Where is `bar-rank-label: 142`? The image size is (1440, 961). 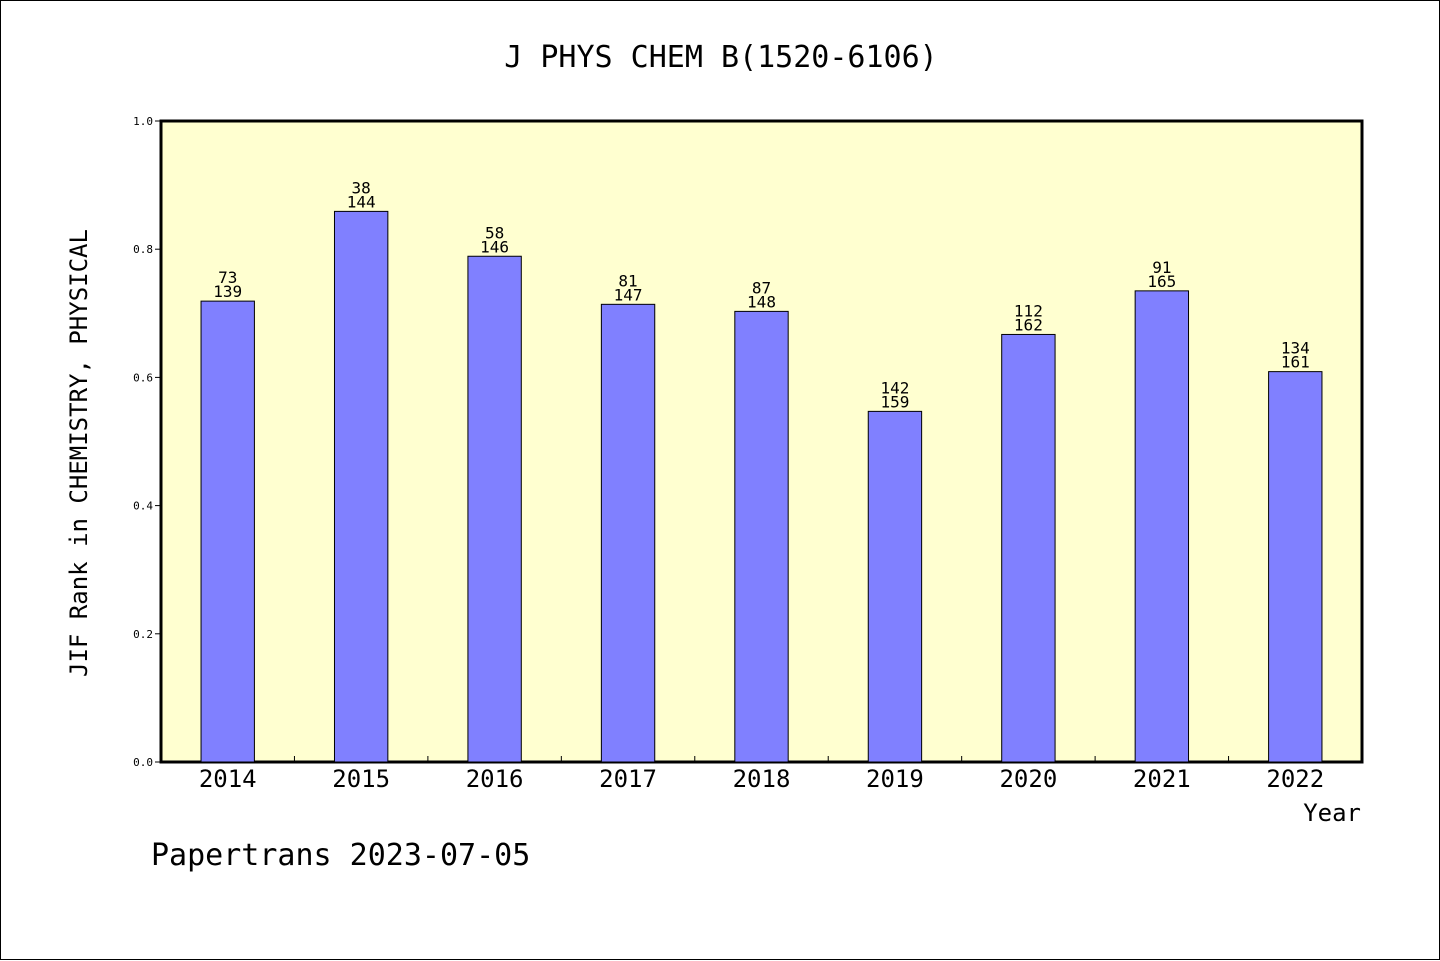
bar-rank-label: 142 is located at coordinates (894, 387).